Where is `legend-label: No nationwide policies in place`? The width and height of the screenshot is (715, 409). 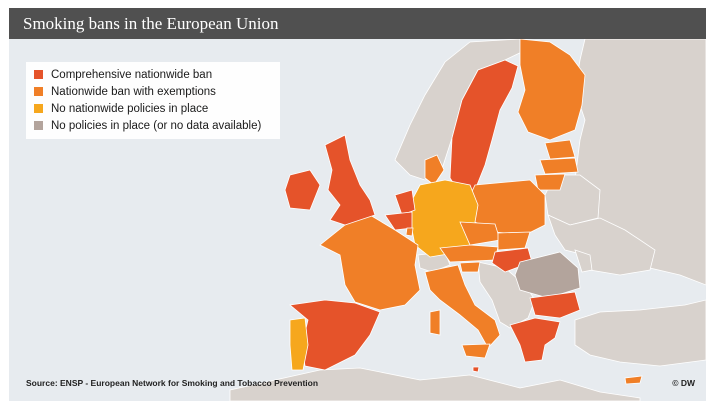
legend-label: No nationwide policies in place is located at coordinates (130, 108).